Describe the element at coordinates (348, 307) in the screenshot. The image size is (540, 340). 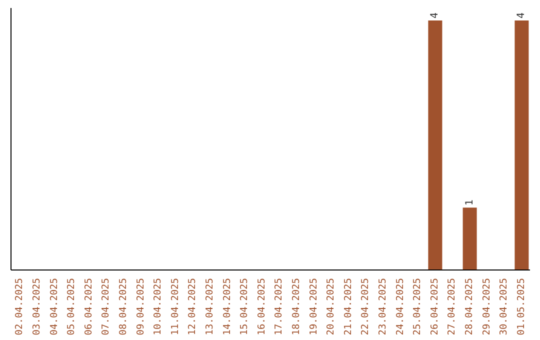
I see `x-tick-label: 21.04.2025` at that location.